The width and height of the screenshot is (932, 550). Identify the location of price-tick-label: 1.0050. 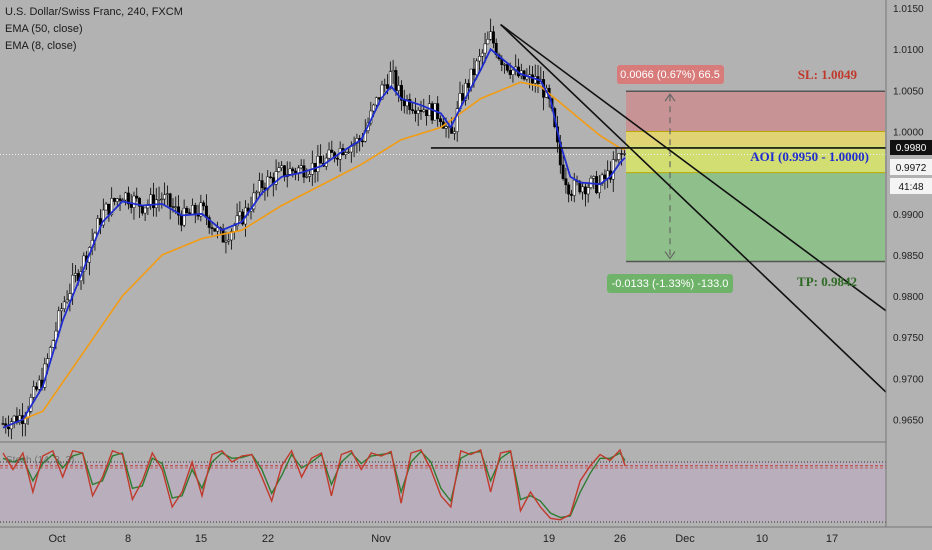
(908, 91).